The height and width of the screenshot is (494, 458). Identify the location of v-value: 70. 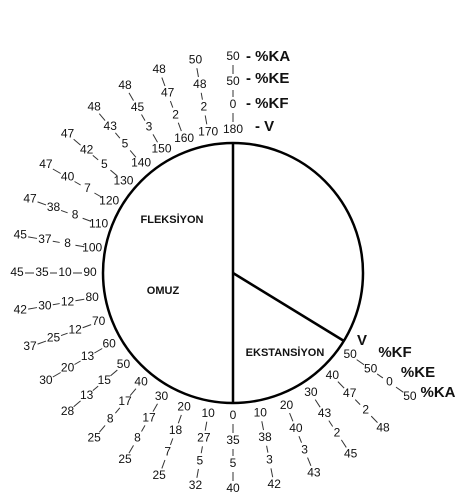
(99, 321).